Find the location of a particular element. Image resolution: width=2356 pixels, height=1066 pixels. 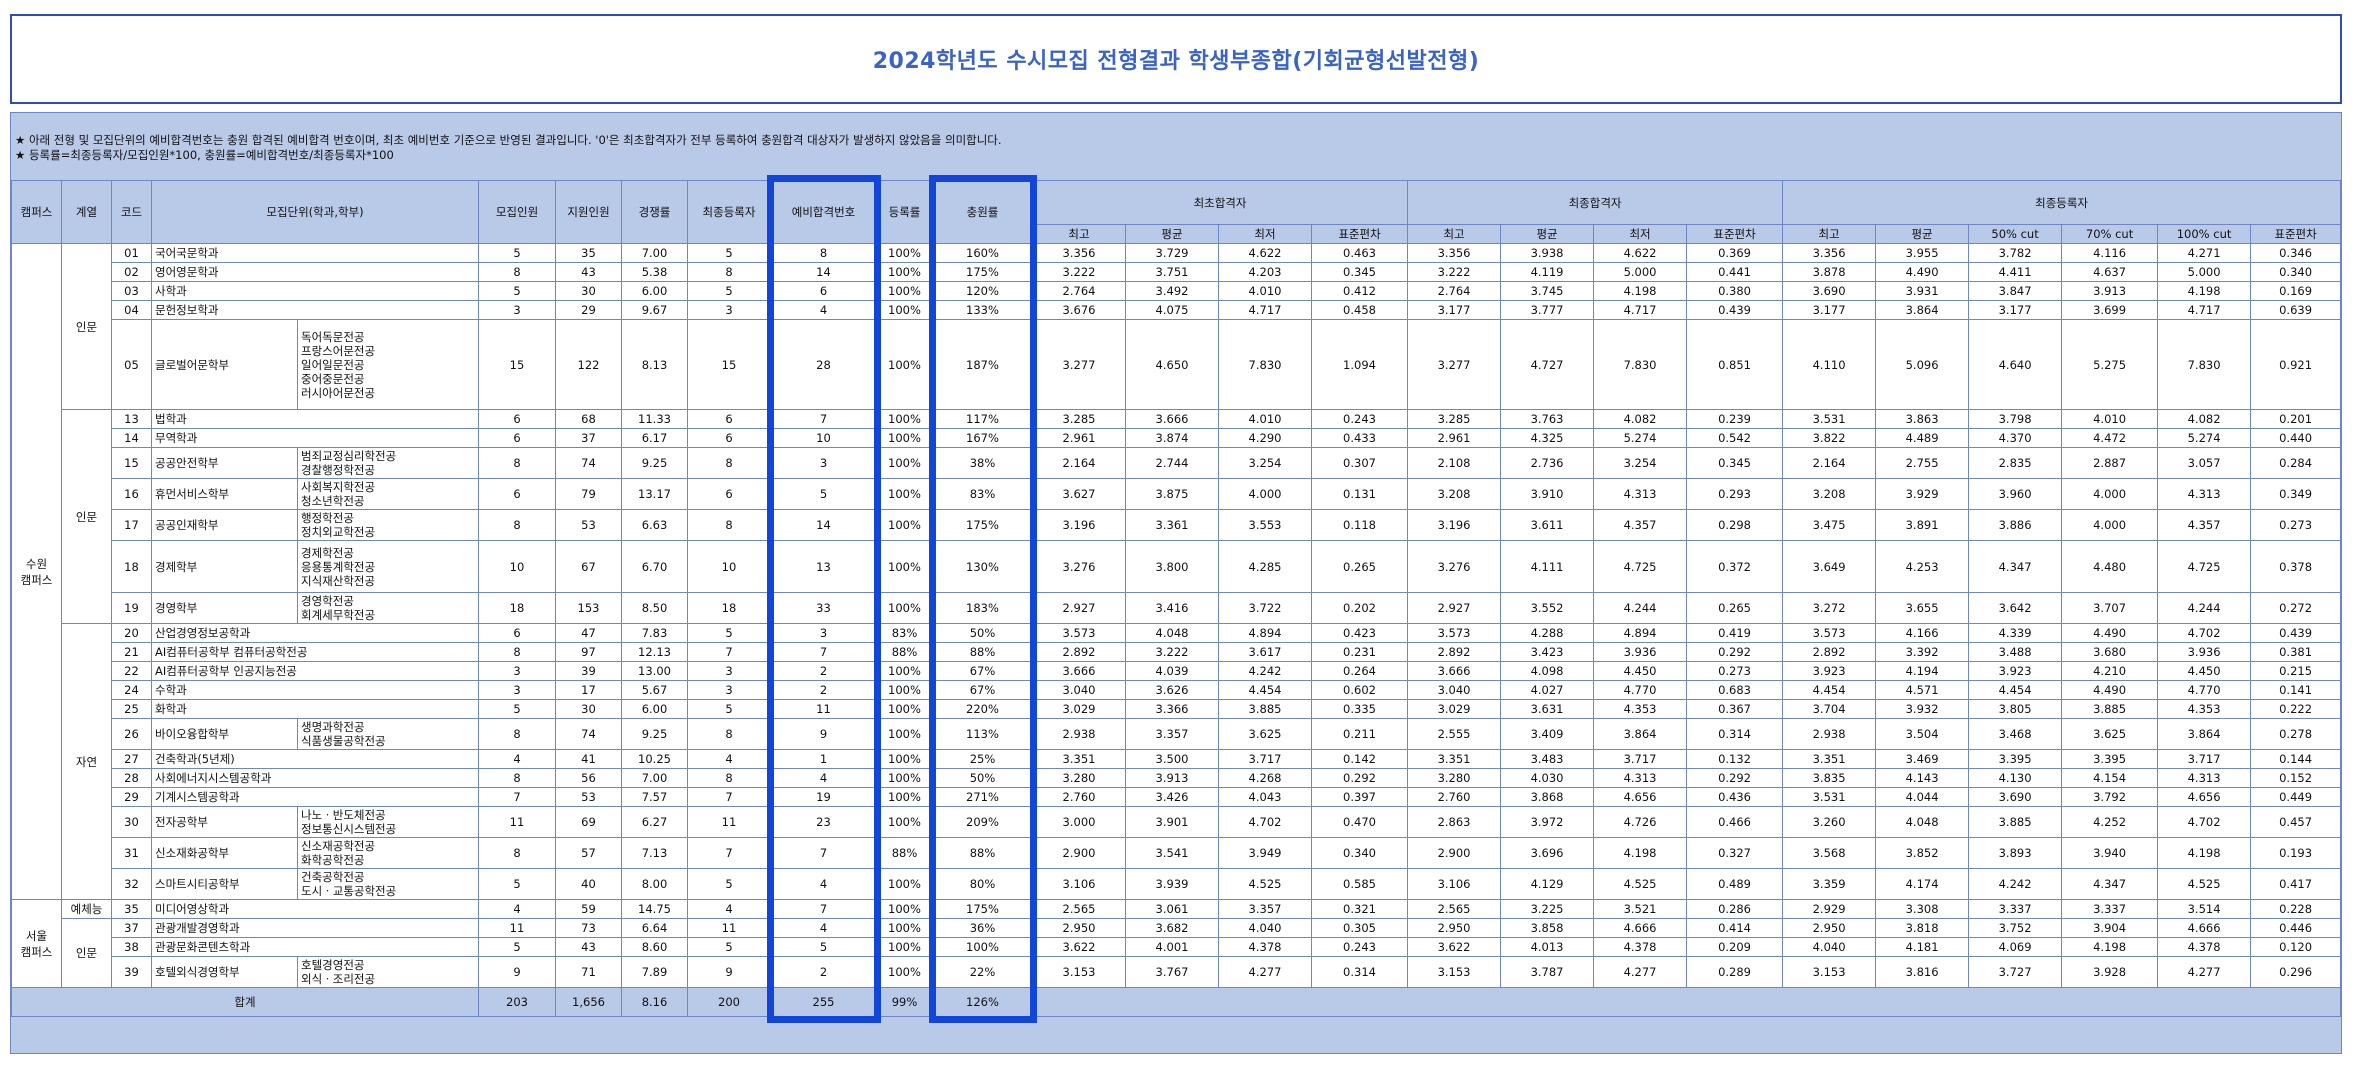

cell-reg-cut100: 3.514 is located at coordinates (2204, 909).